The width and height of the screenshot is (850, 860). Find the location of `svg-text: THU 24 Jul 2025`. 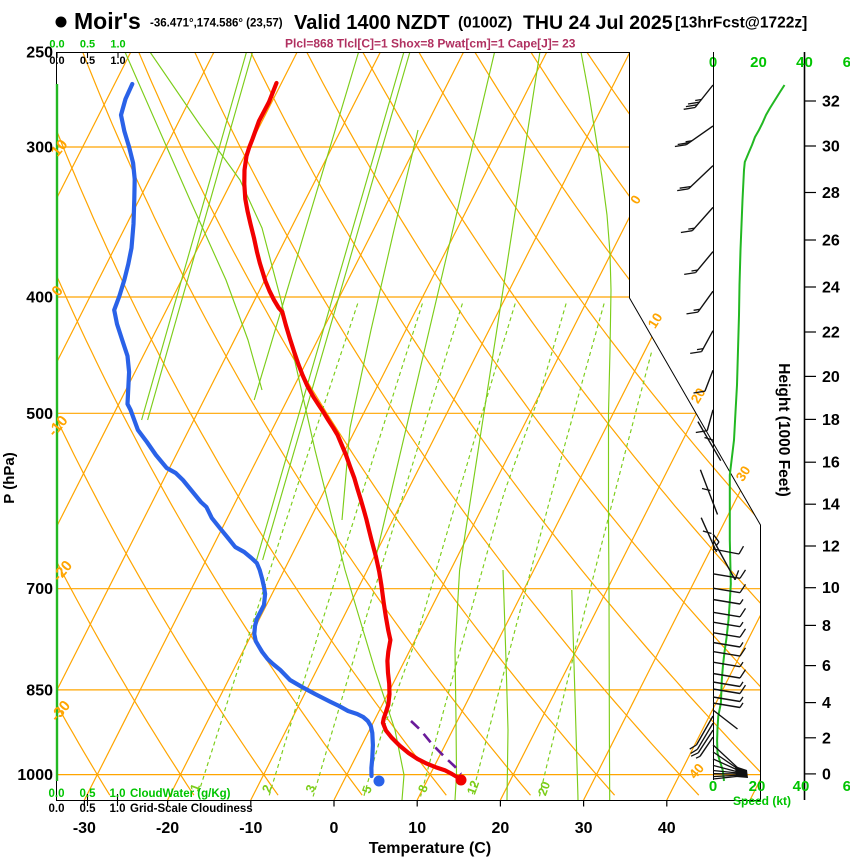

svg-text: THU 24 Jul 2025 is located at coordinates (598, 23).